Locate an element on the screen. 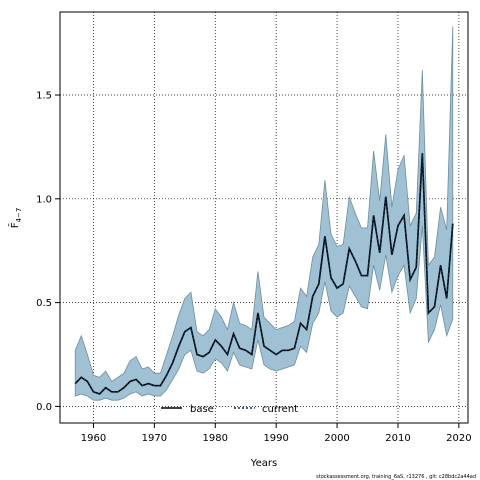 The height and width of the screenshot is (480, 480). y-axis-title-subscript: 4−7 is located at coordinates (19, 215).